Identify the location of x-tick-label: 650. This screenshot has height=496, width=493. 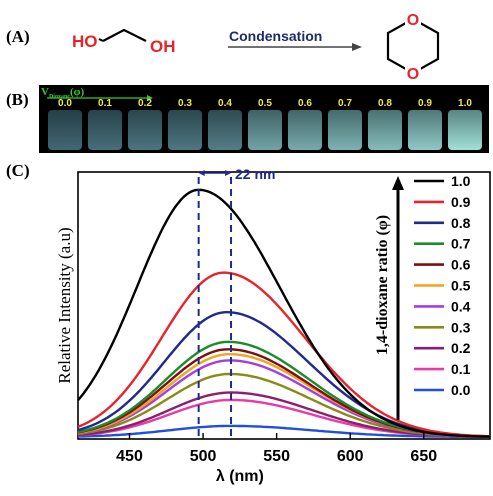
(423, 456).